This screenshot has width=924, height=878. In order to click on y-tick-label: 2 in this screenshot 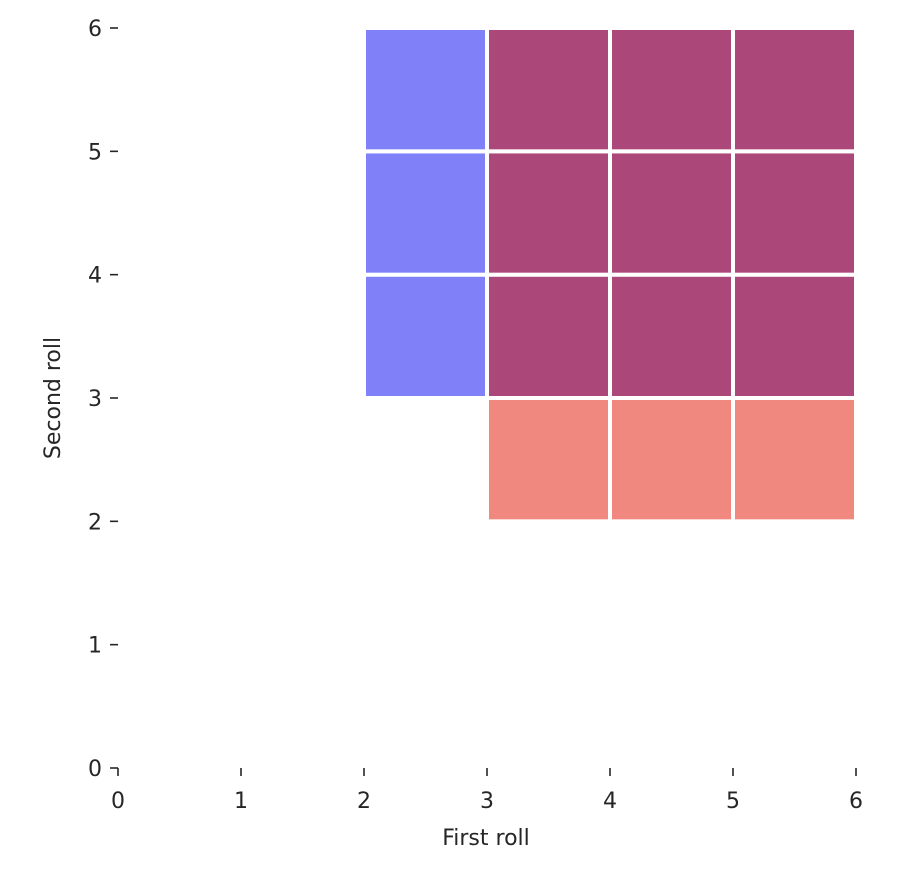, I will do `click(95, 522)`.